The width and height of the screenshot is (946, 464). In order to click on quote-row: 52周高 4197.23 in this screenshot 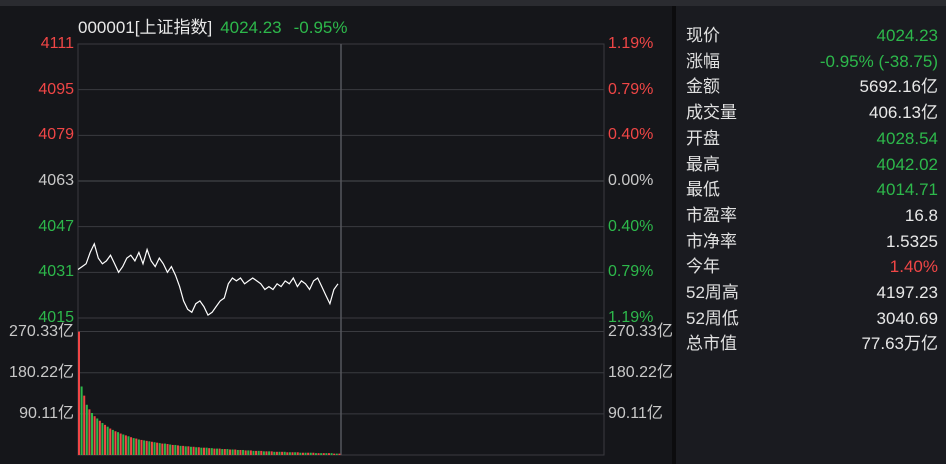, I will do `click(812, 293)`.